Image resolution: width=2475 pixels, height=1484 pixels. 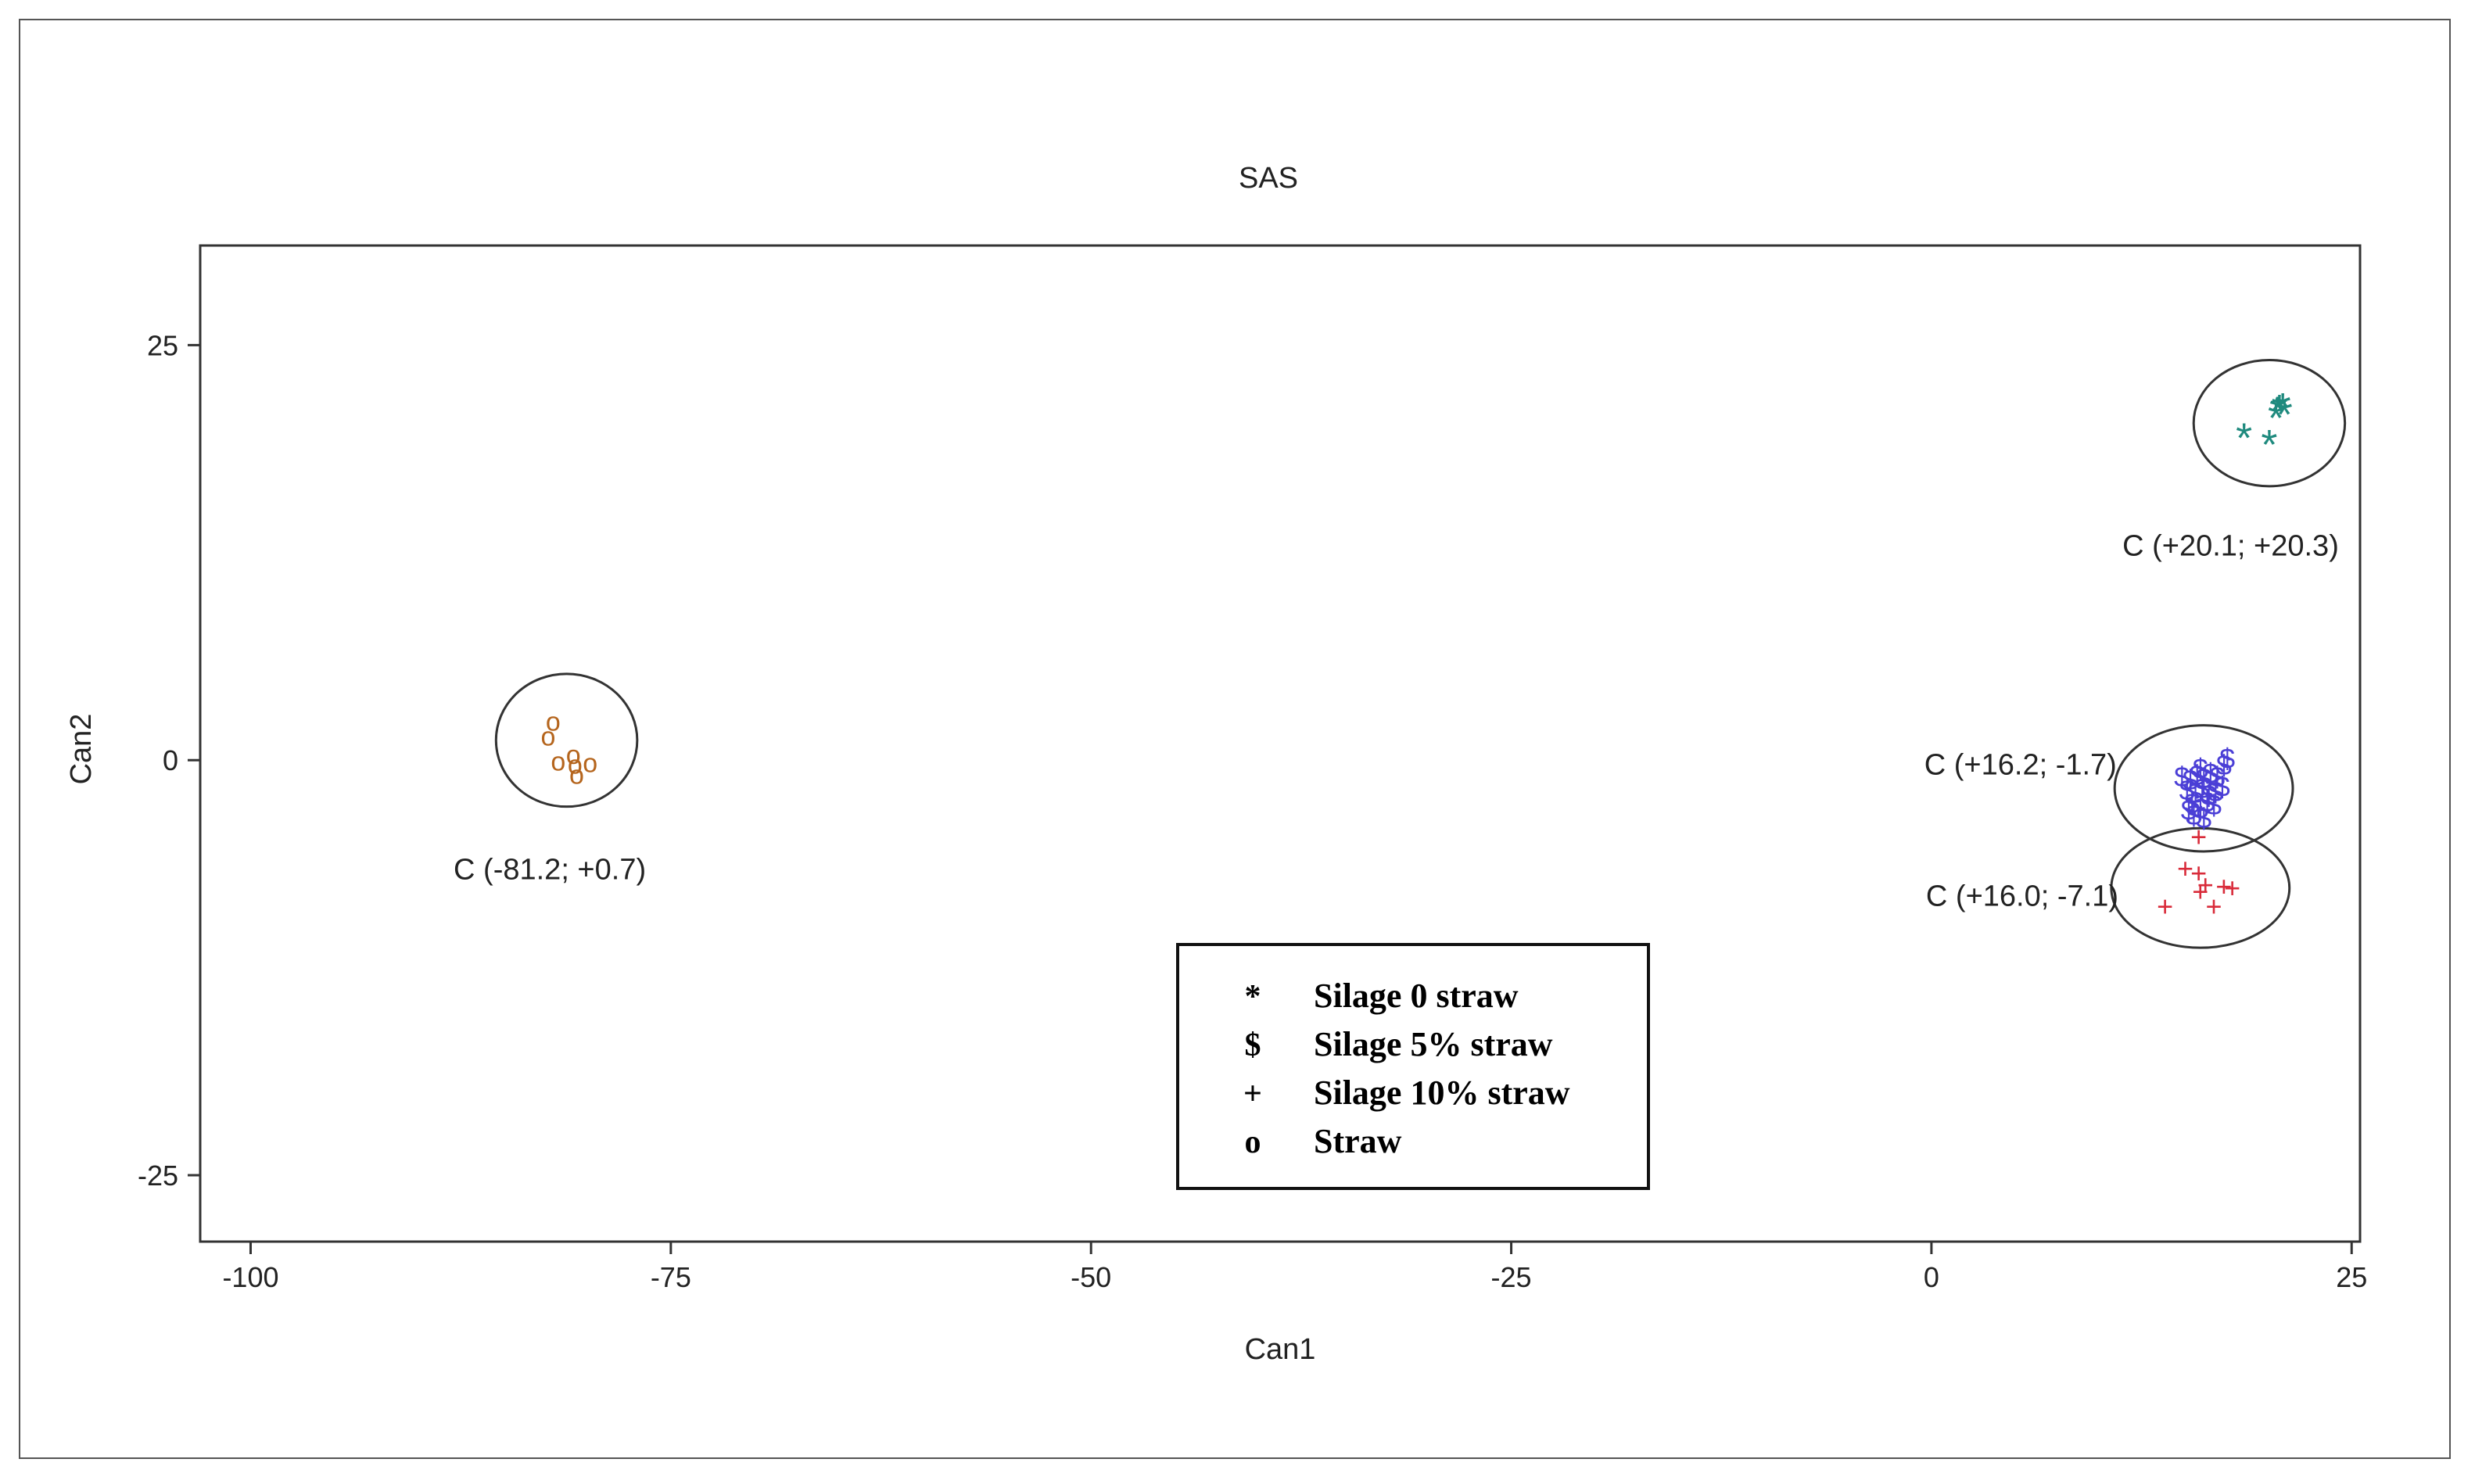 What do you see at coordinates (1442, 1093) in the screenshot?
I see `legend-label: Silage 10% straw` at bounding box center [1442, 1093].